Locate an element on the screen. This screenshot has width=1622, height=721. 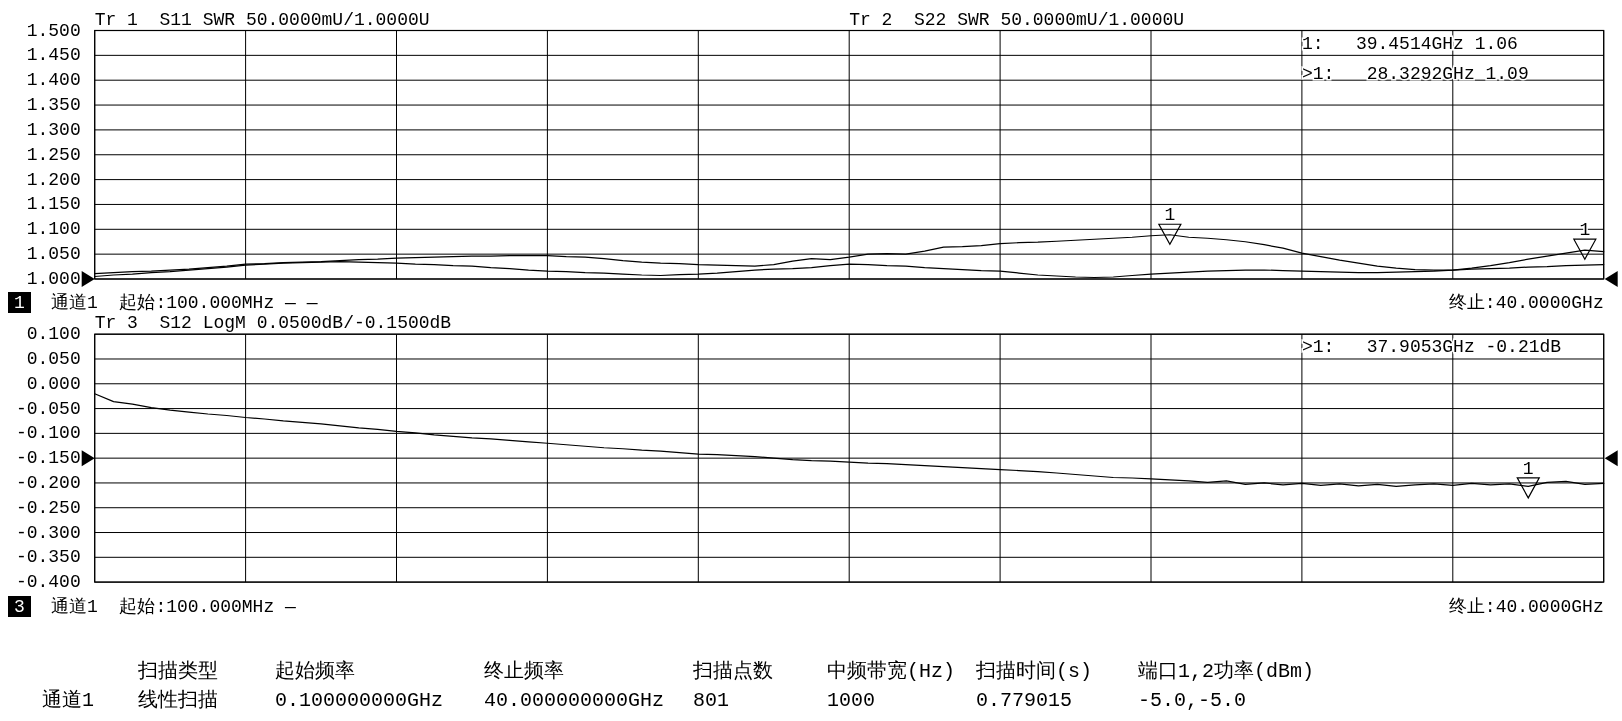
text: 起始频率 is located at coordinates (315, 671).